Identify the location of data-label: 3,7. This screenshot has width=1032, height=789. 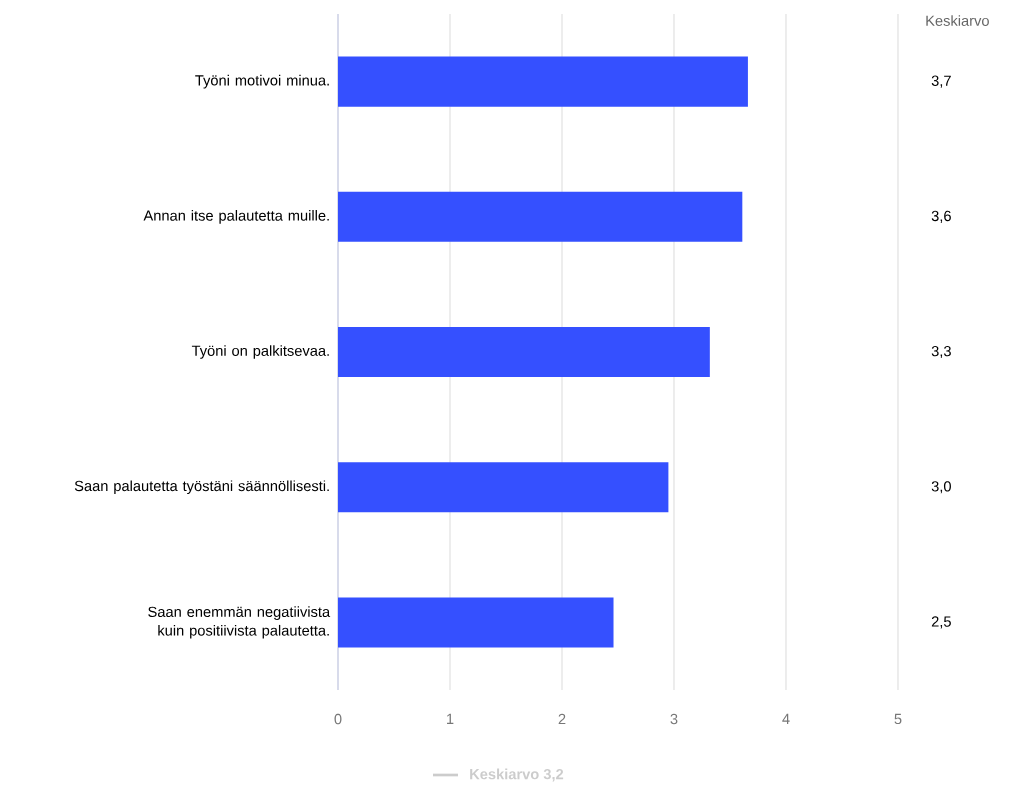
(941, 81).